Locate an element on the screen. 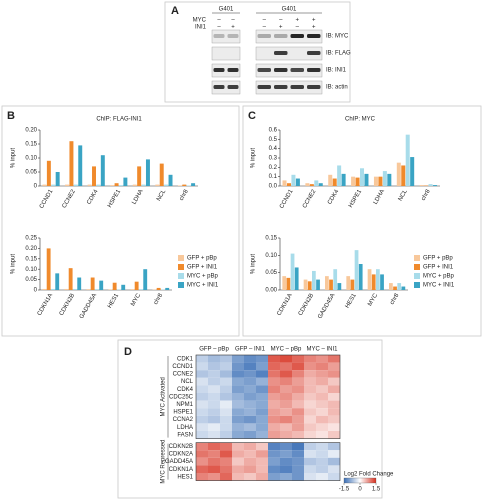 Image resolution: width=483 pixels, height=500 pixels. row-label: HES1 is located at coordinates (185, 477).